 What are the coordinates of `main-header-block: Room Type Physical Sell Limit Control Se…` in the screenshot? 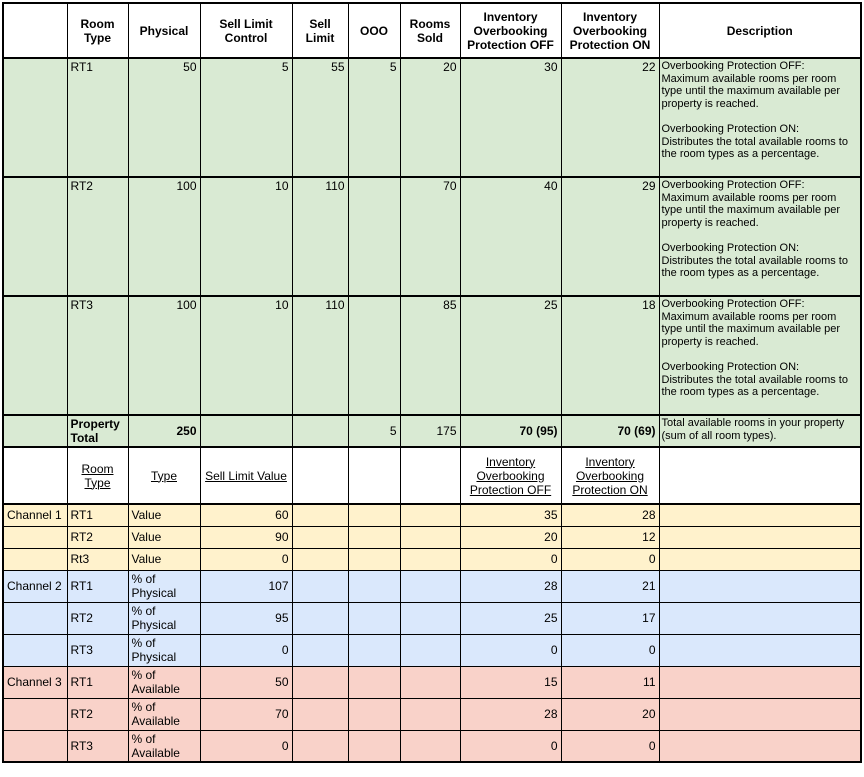 It's located at (432, 30).